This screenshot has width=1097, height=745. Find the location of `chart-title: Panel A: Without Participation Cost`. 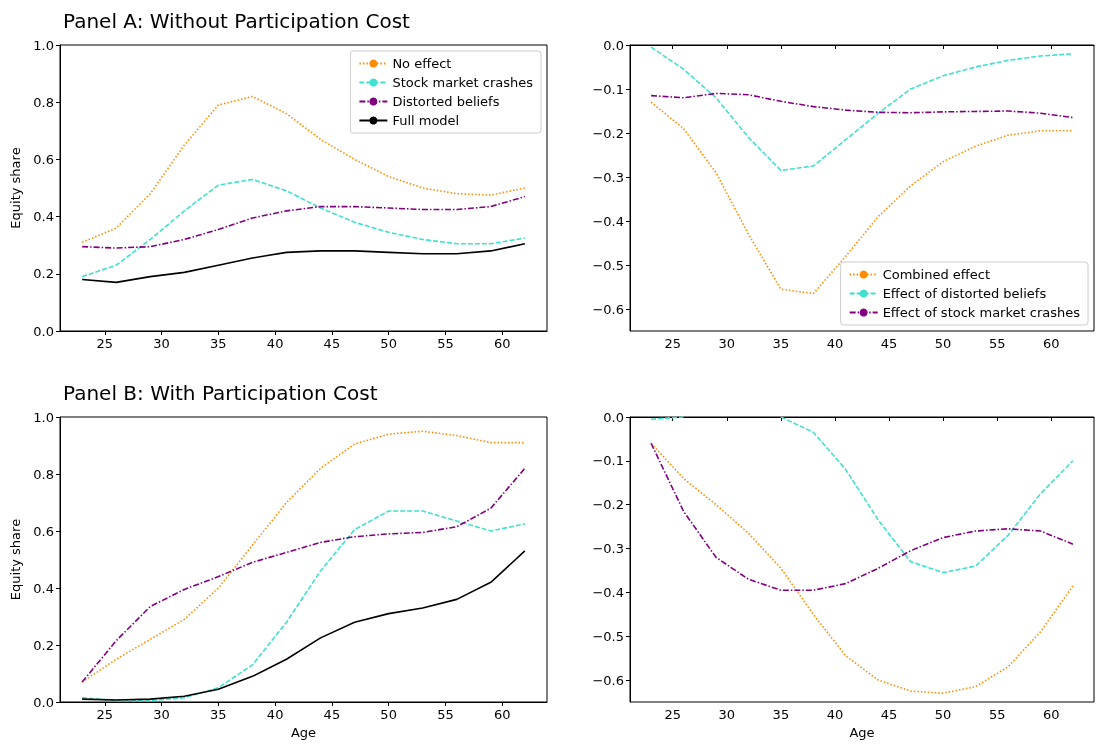

chart-title: Panel A: Without Participation Cost is located at coordinates (237, 21).